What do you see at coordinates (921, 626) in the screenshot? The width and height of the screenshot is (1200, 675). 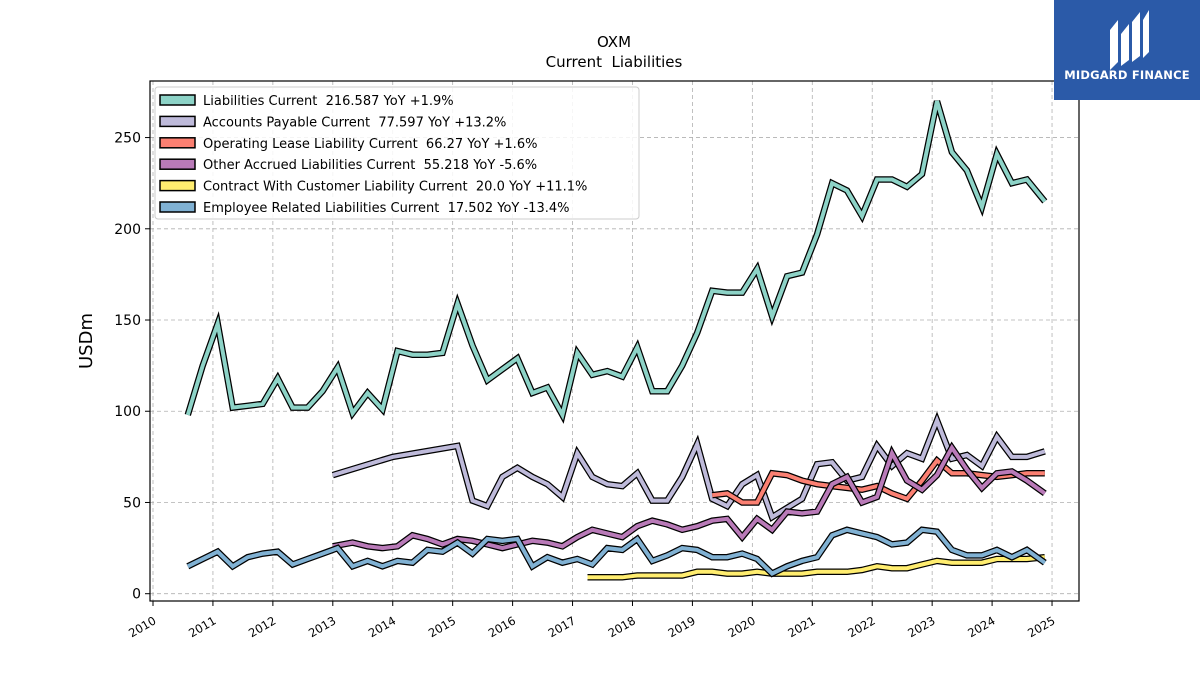 I see `x-tick-label: 2023` at bounding box center [921, 626].